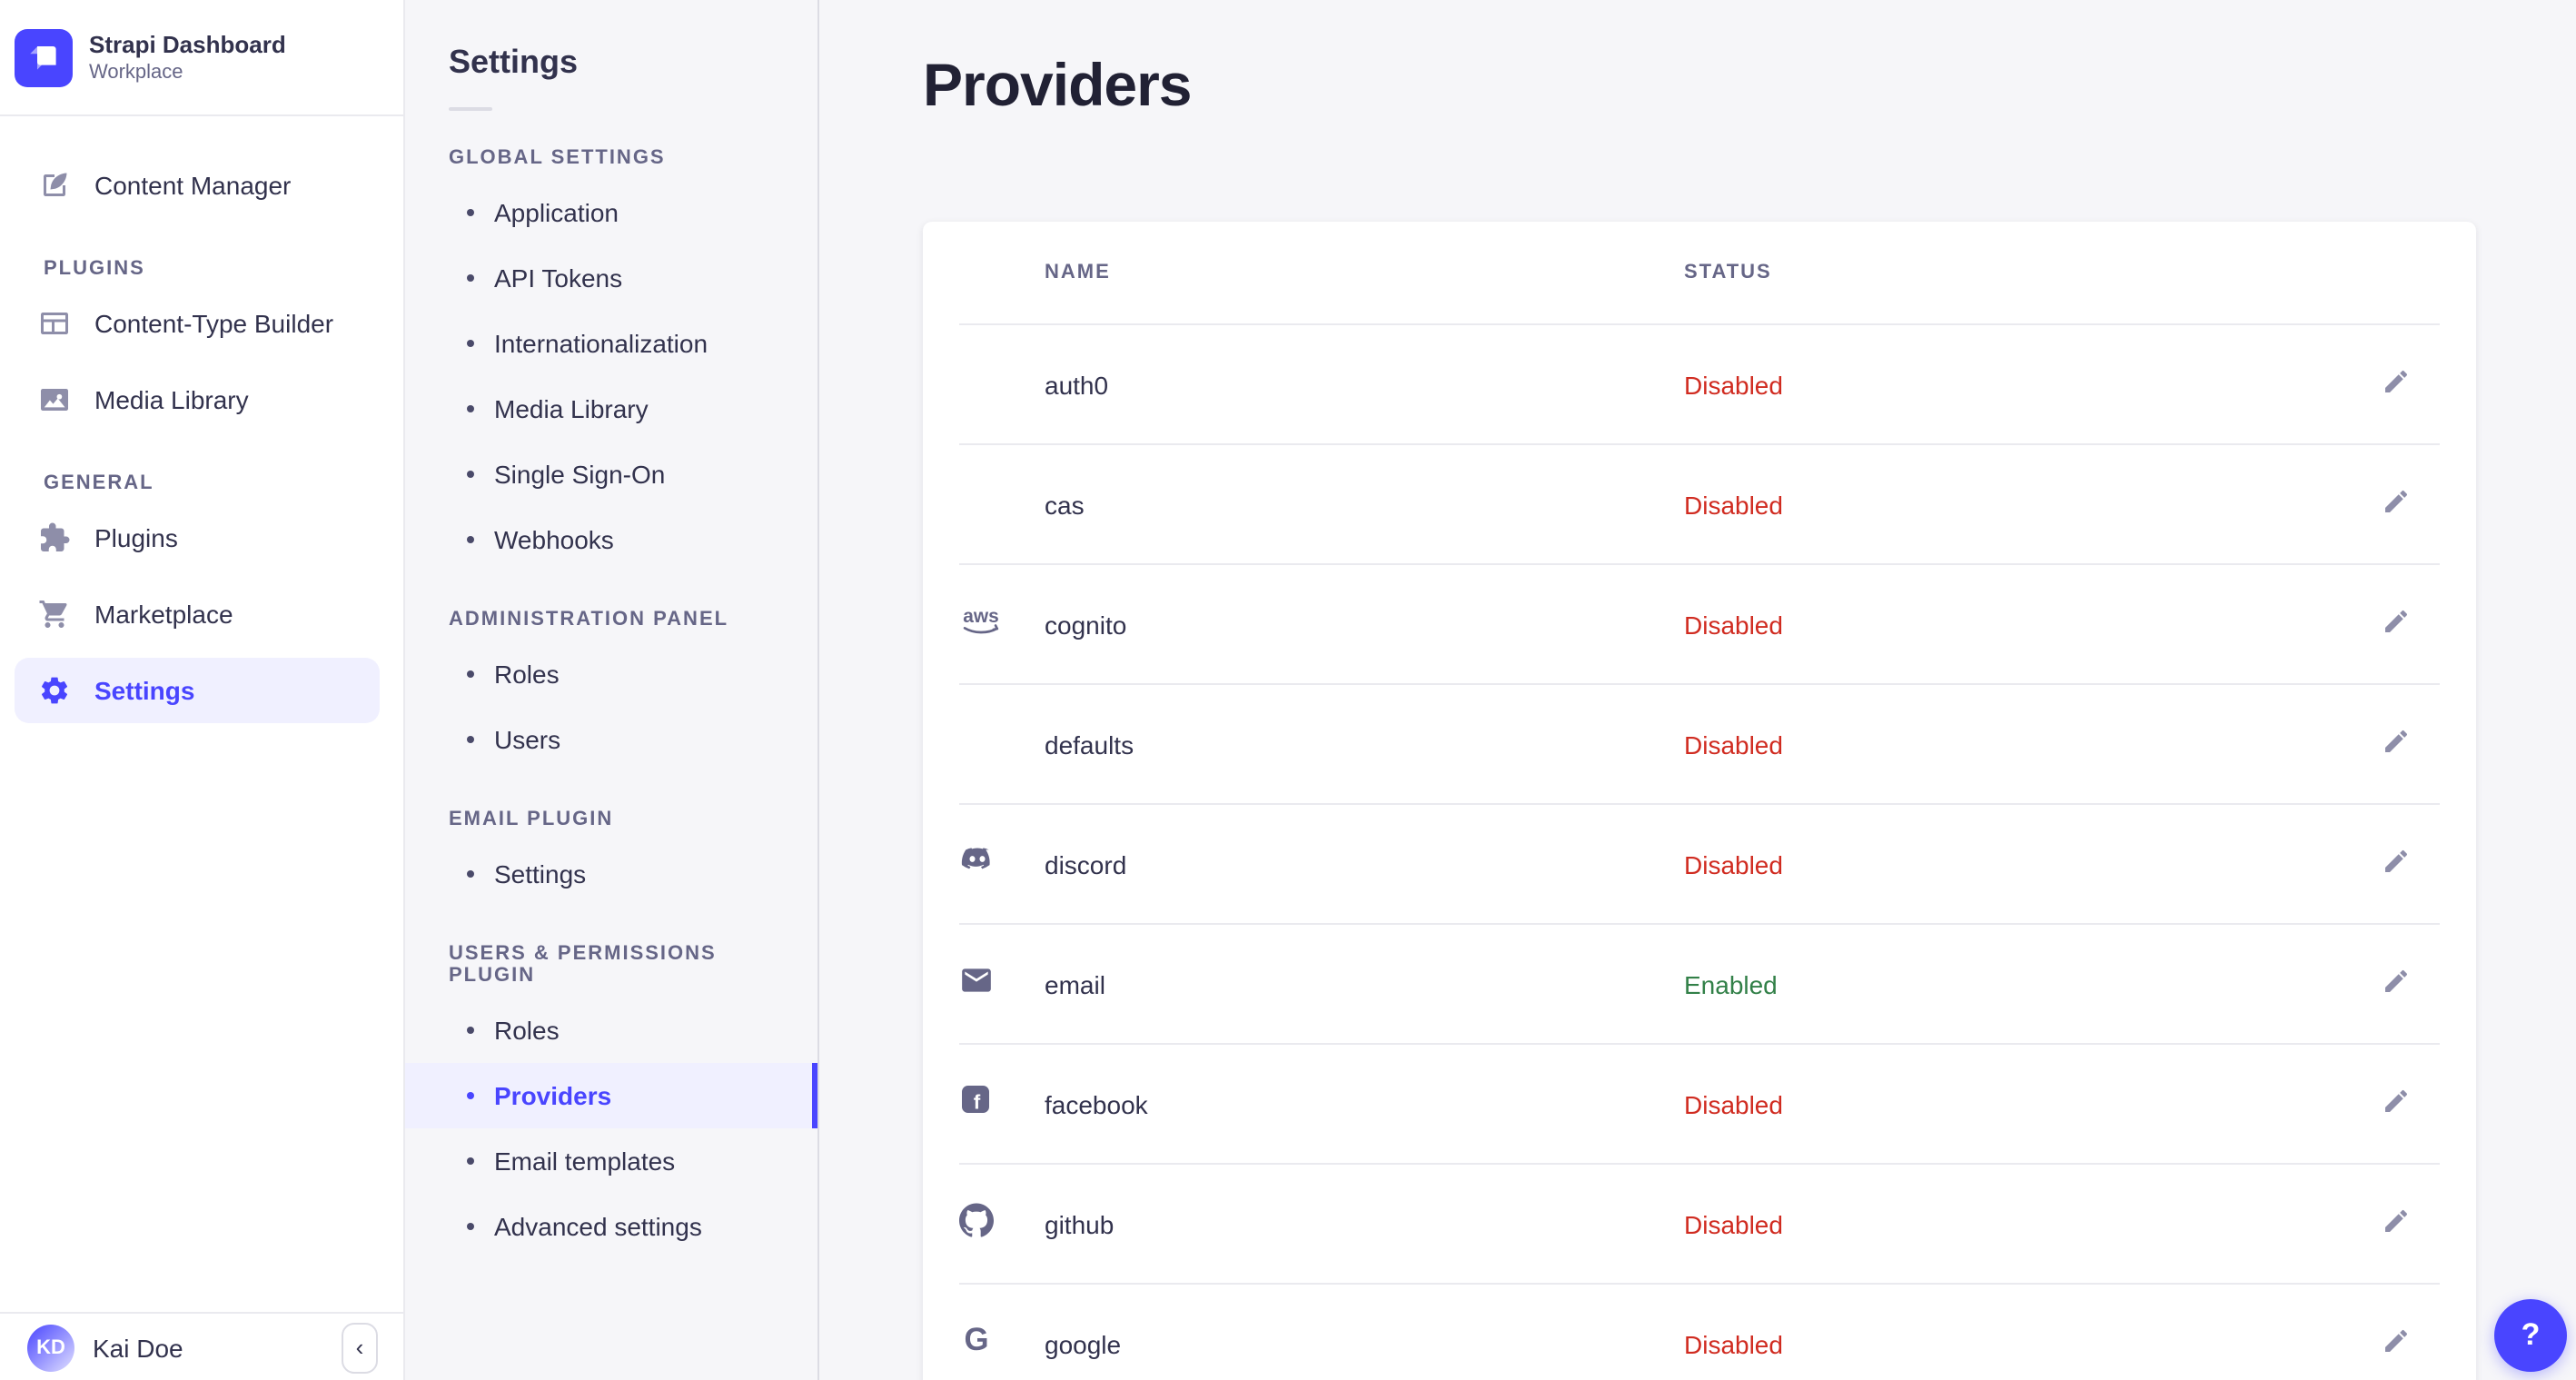 The image size is (2576, 1380). What do you see at coordinates (1058, 84) in the screenshot?
I see `page-title: Providers` at bounding box center [1058, 84].